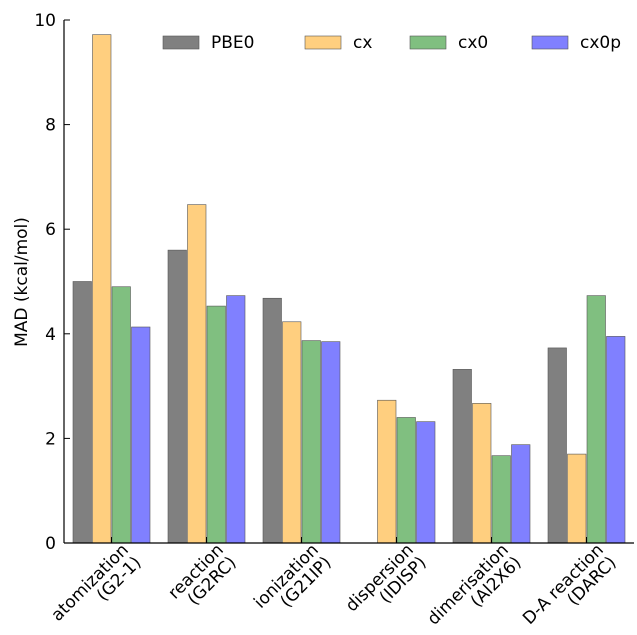 The image size is (637, 635). What do you see at coordinates (473, 43) in the screenshot?
I see `legend-label-cx0: cx0` at bounding box center [473, 43].